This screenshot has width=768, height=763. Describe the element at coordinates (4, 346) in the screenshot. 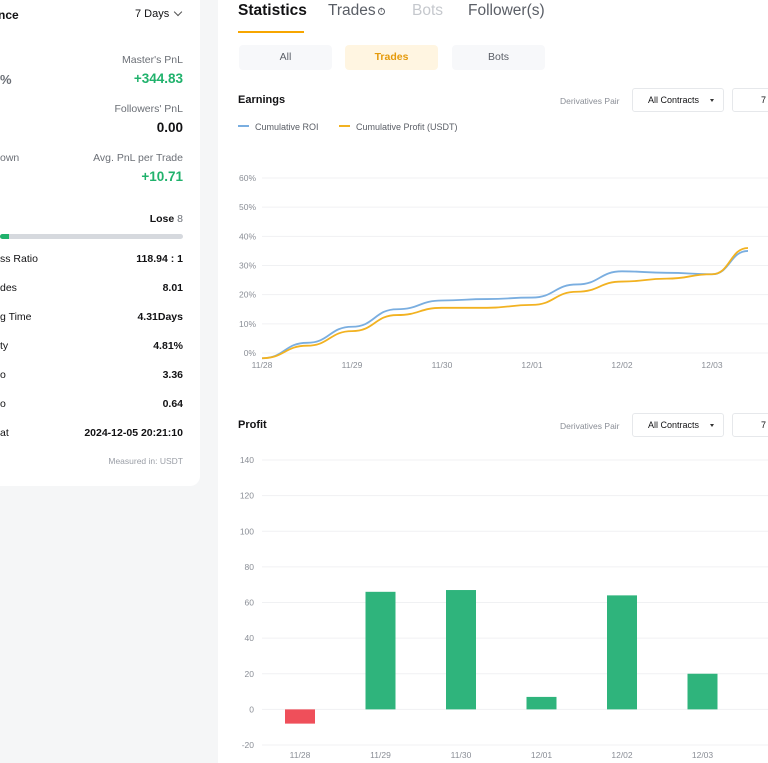

I see `stat-row-label: ty` at that location.